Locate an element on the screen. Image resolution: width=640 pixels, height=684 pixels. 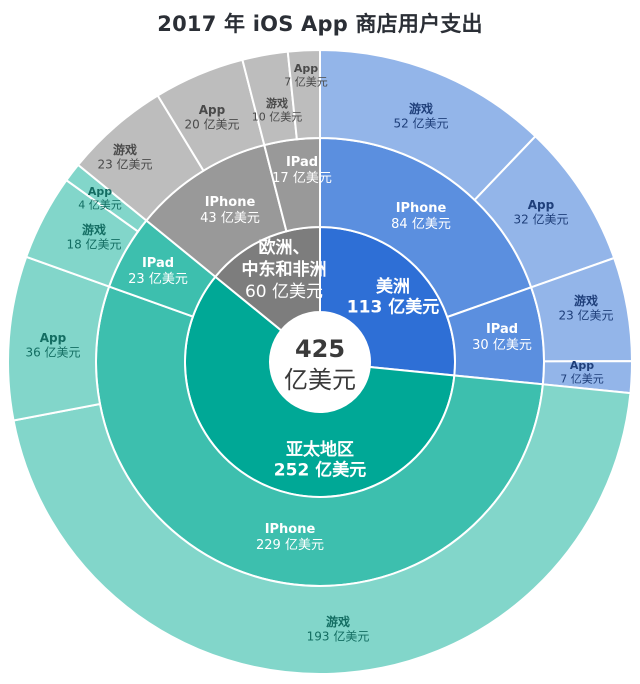
region-label-apac-value: 252 亿美元 is located at coordinates (320, 470).